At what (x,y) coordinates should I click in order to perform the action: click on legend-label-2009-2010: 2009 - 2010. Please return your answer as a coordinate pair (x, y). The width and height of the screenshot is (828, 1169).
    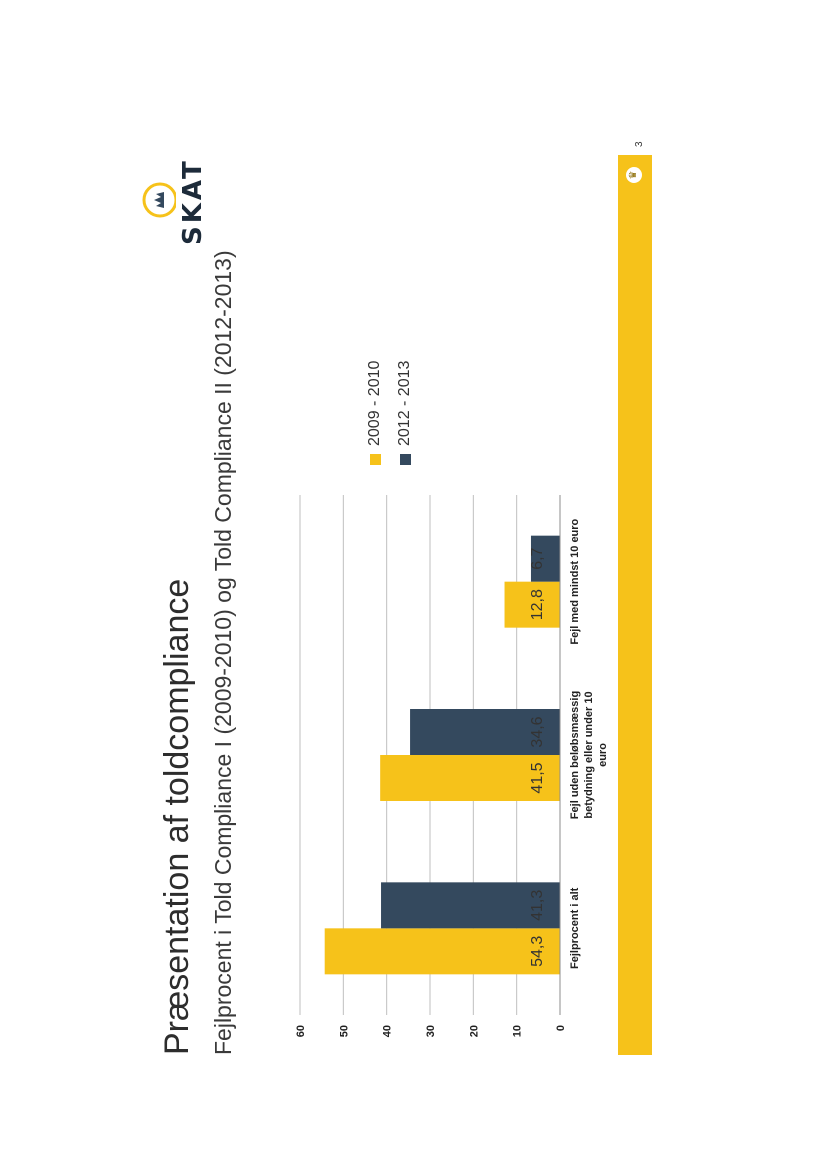
    Looking at the image, I should click on (374, 403).